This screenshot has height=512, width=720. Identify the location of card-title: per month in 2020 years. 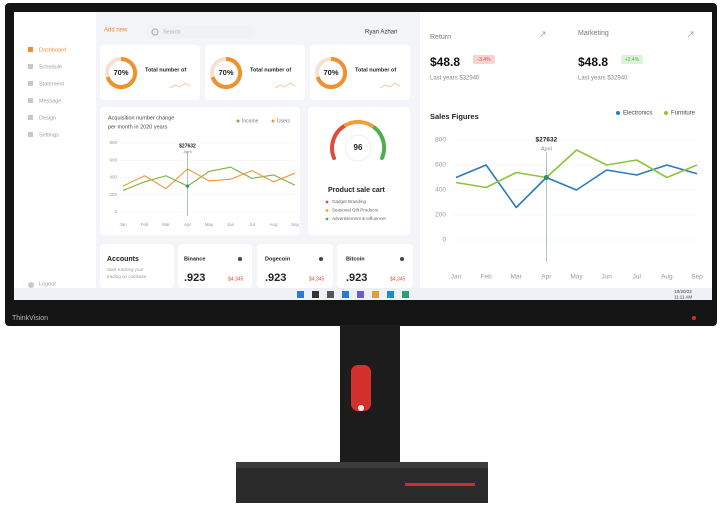
(138, 127).